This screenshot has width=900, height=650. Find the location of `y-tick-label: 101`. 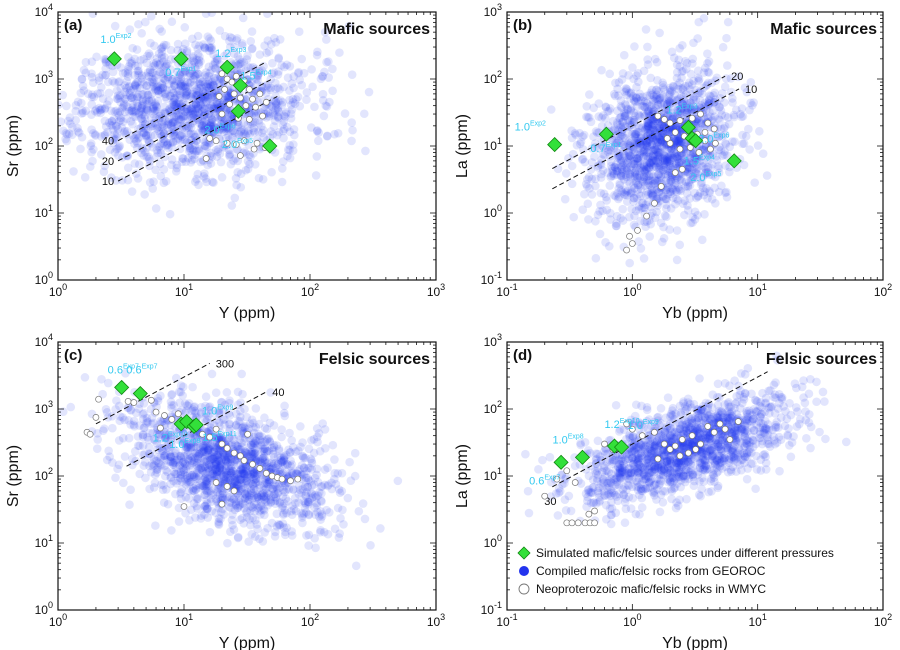

y-tick-label: 101 is located at coordinates (44, 211).